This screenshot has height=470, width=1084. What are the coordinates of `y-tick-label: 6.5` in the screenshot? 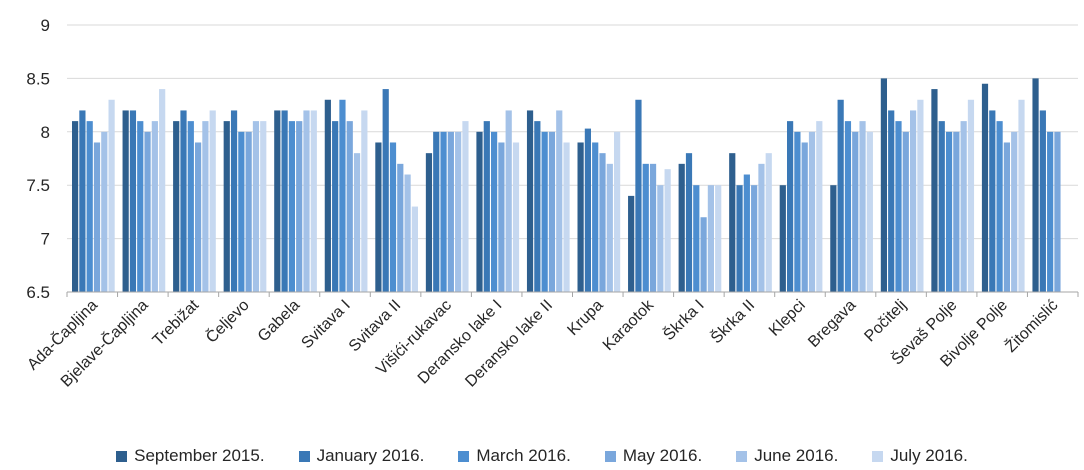 It's located at (38, 292).